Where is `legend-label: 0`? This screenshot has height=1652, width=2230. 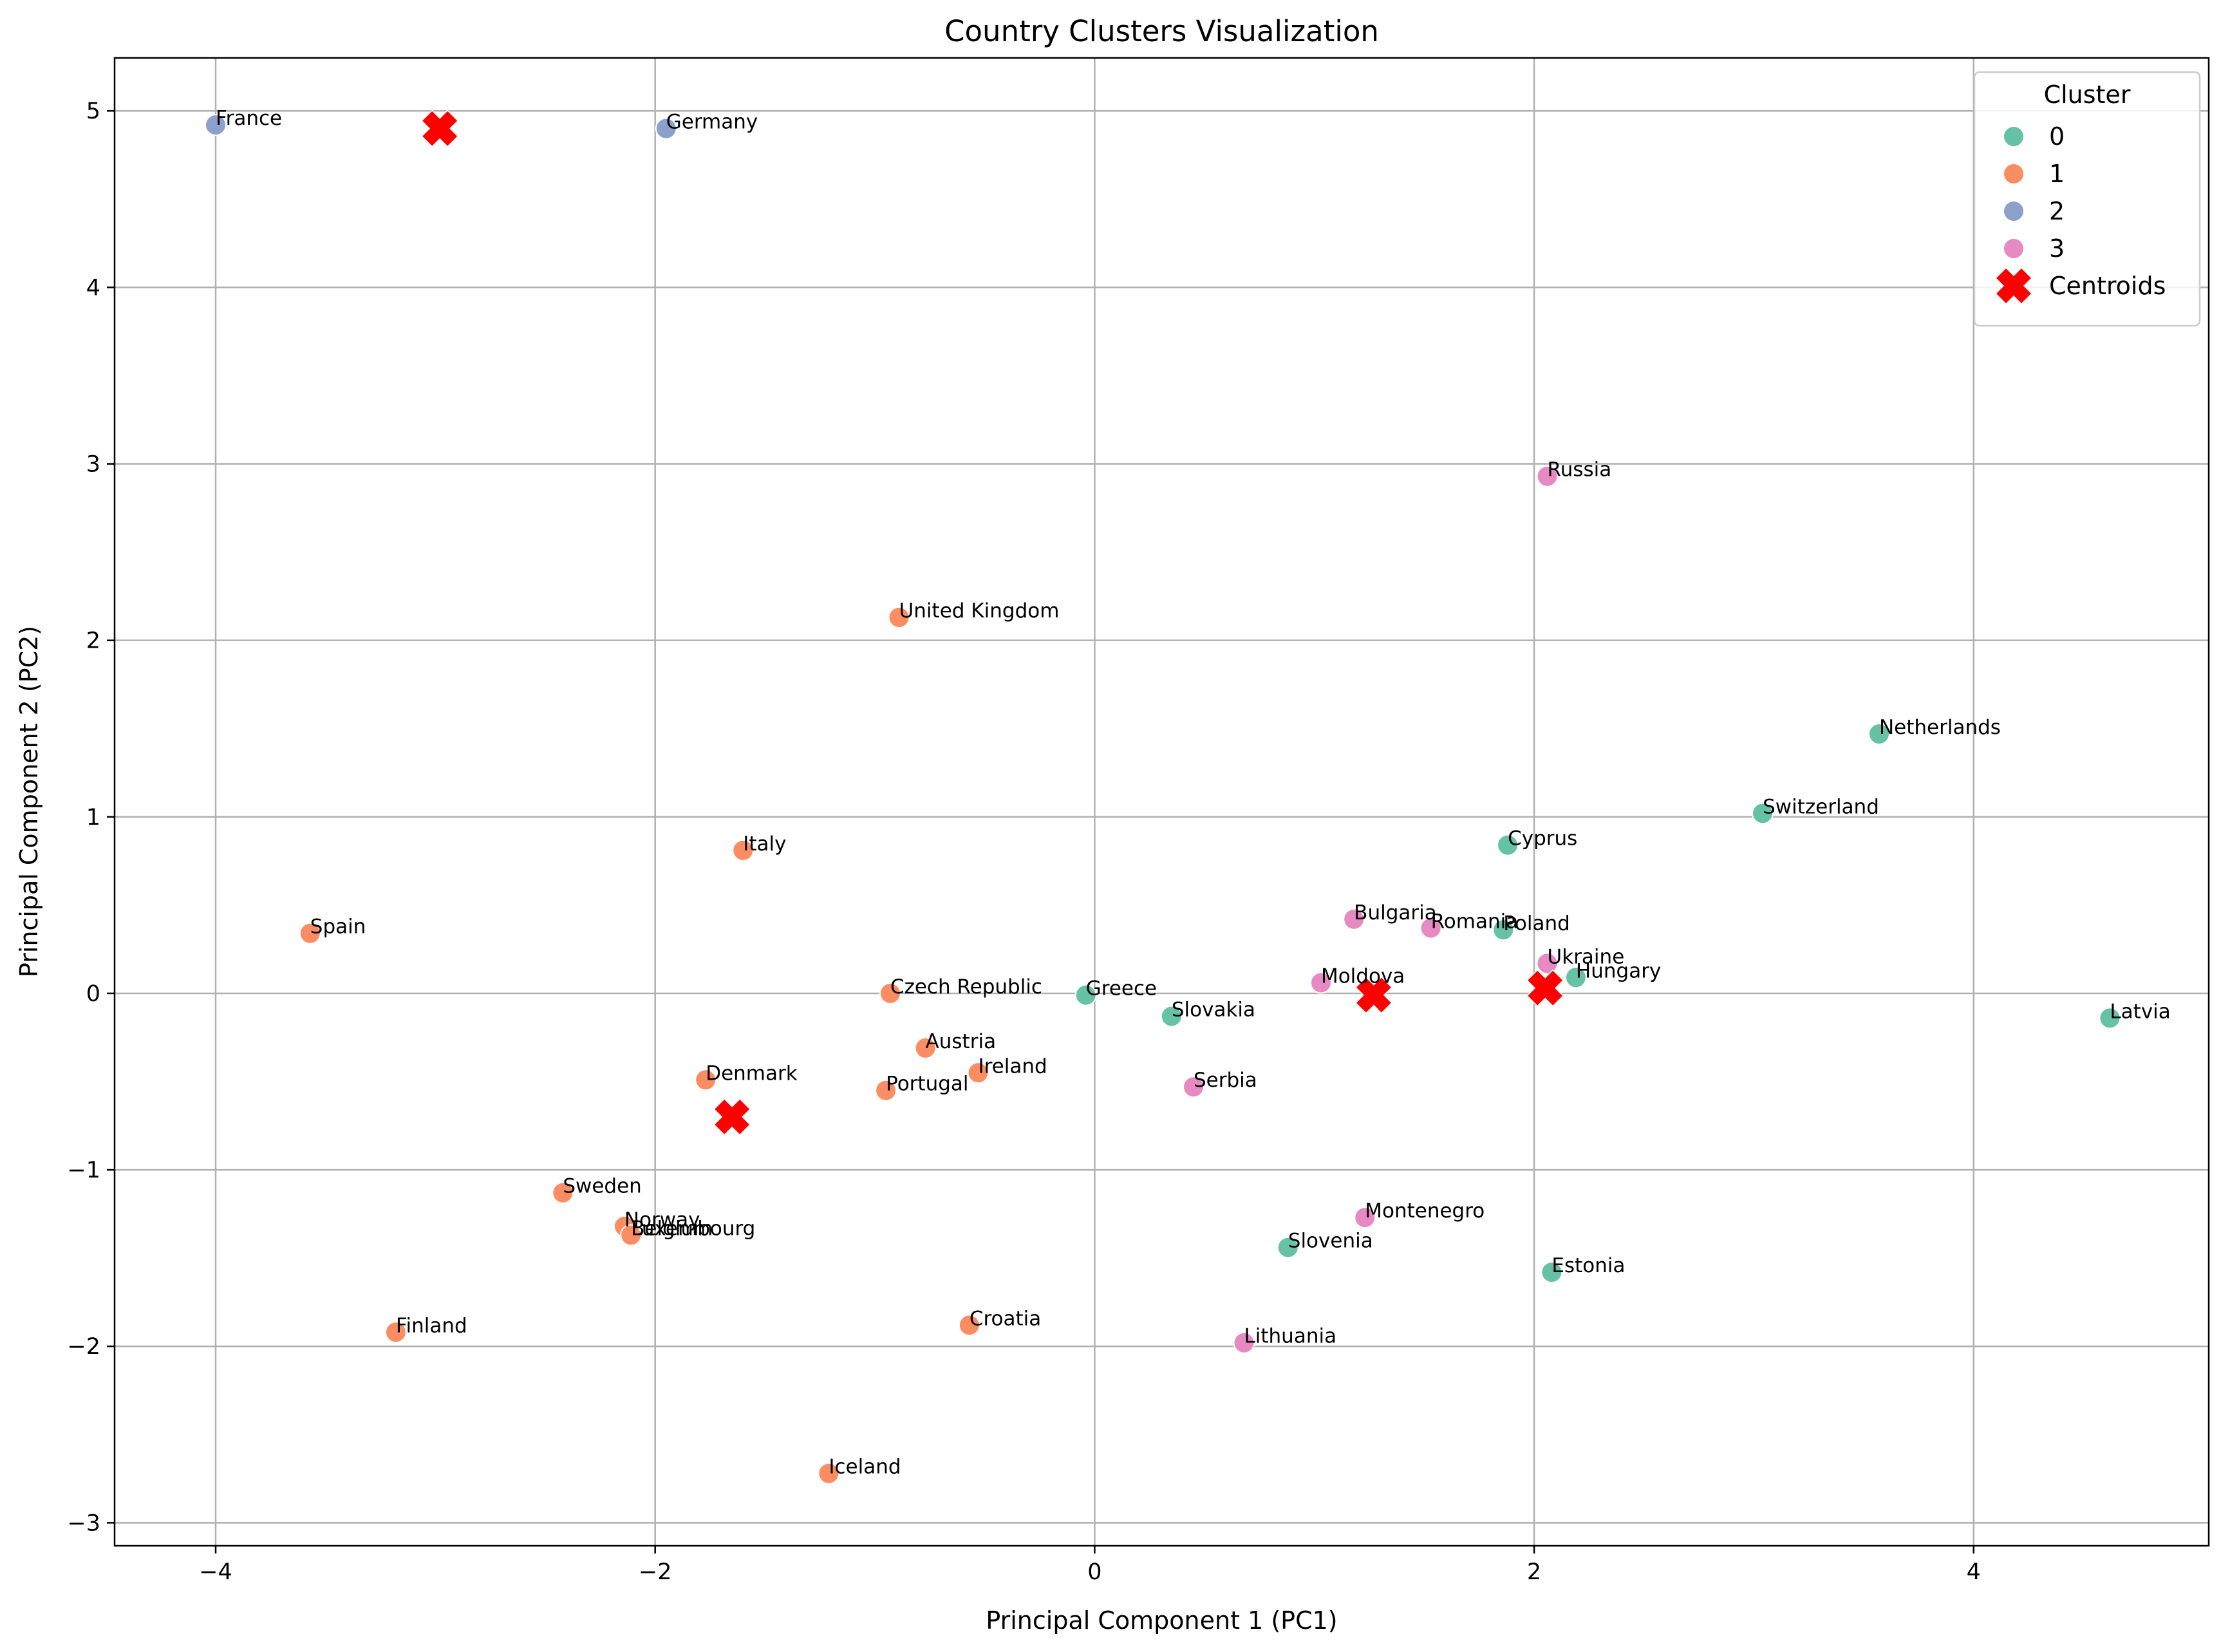
legend-label: 0 is located at coordinates (2057, 136).